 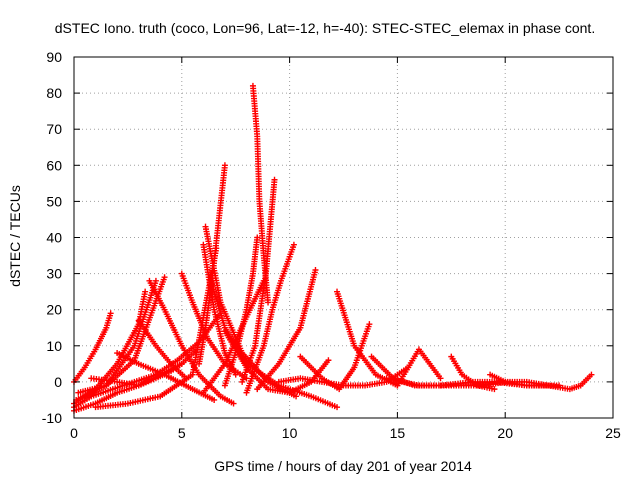 I want to click on y-tick-label: 0, so click(x=58, y=382).